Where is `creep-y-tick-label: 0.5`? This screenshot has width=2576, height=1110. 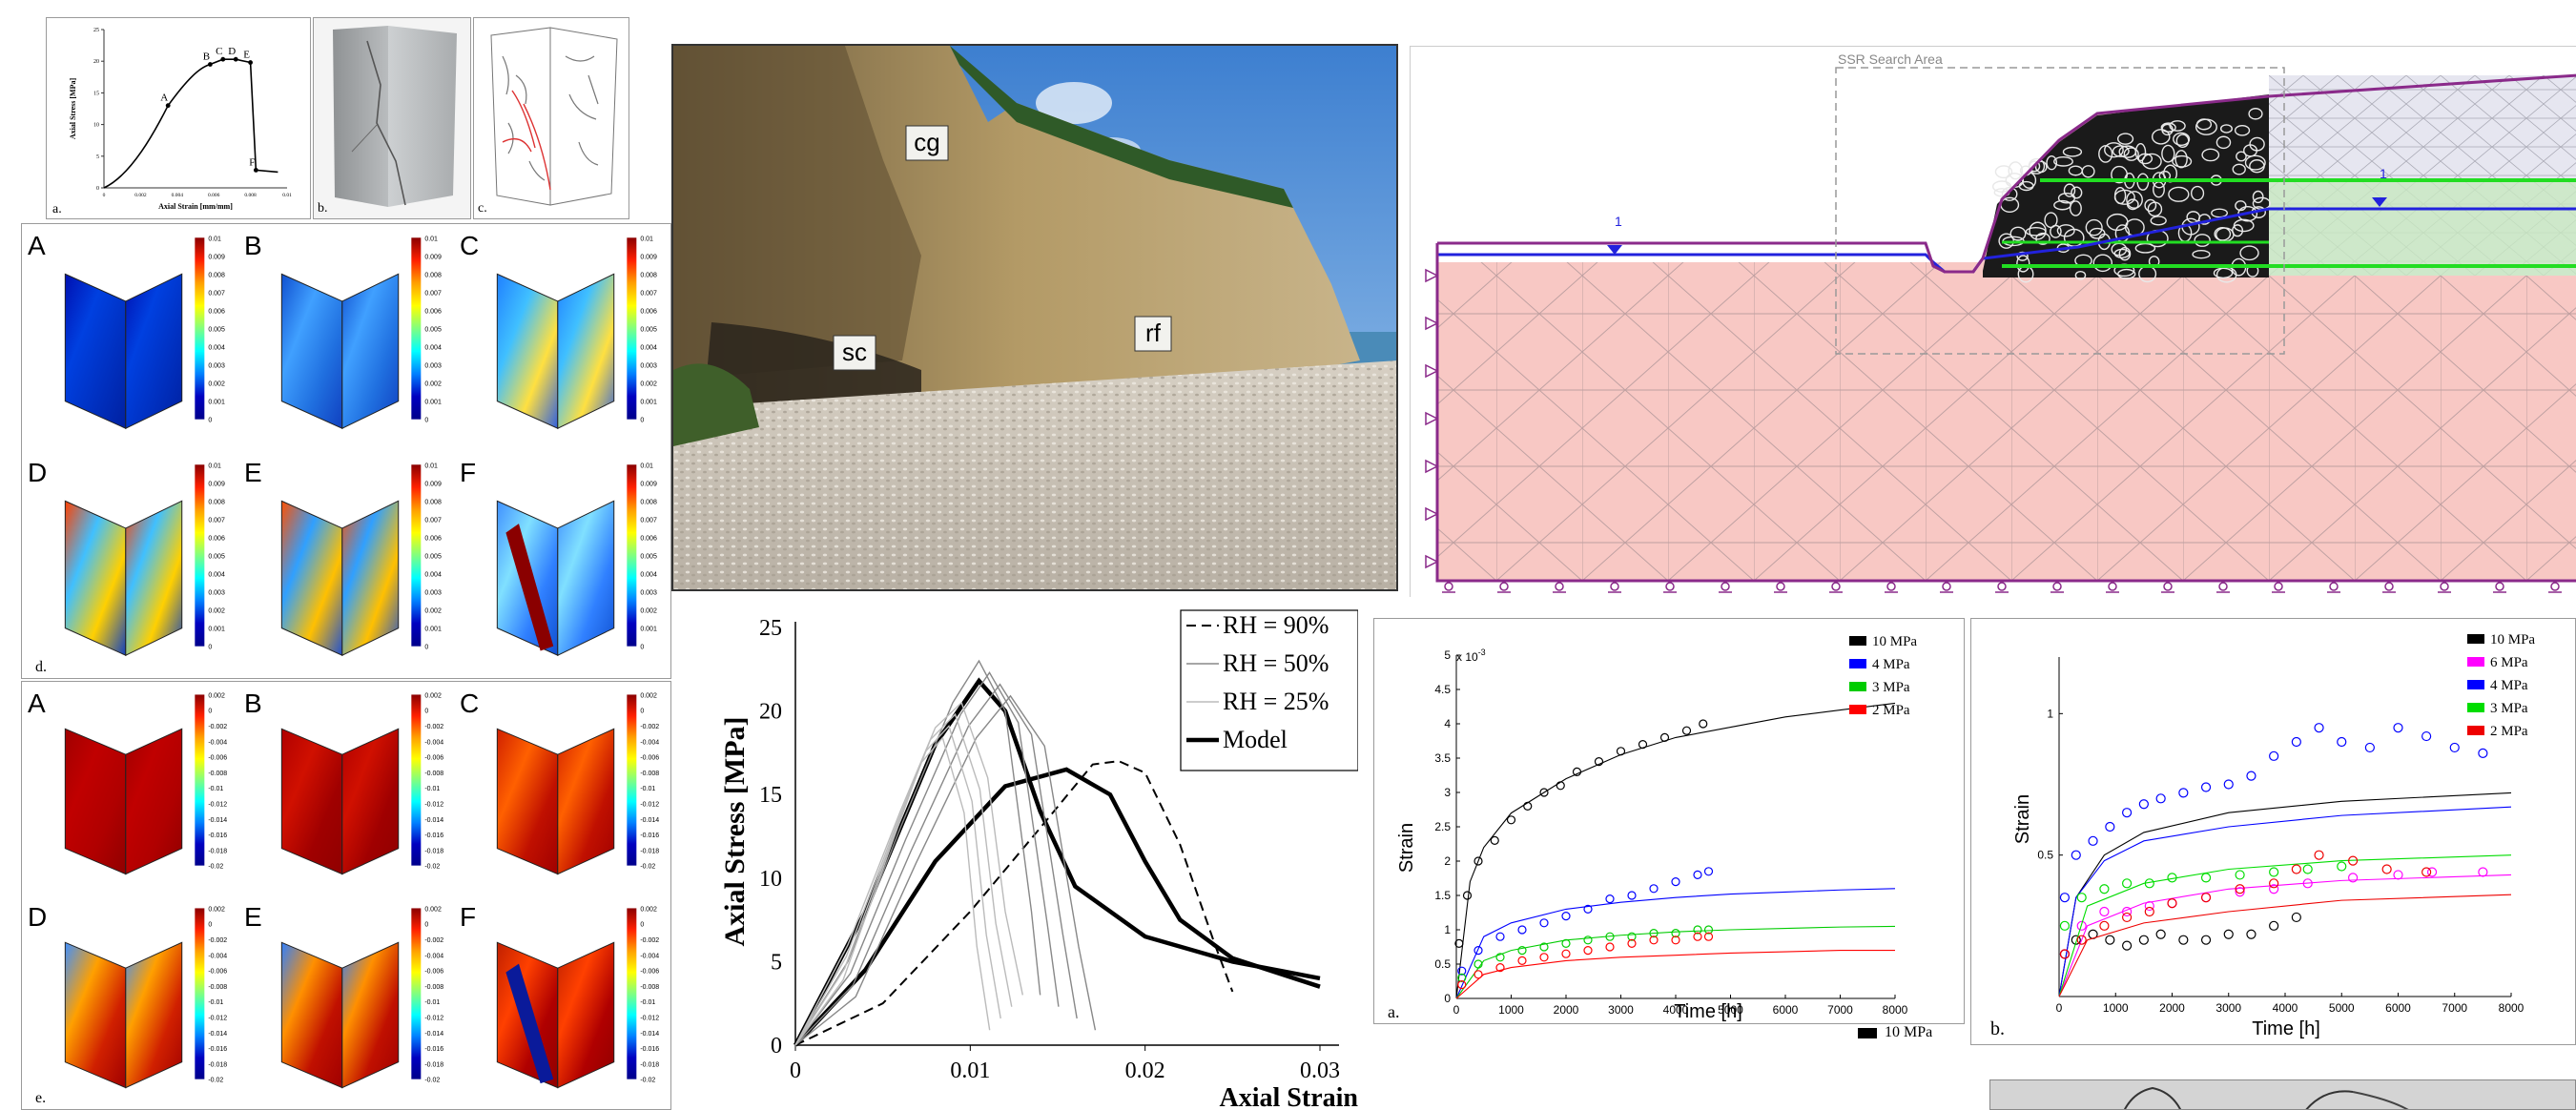
creep-y-tick-label: 0.5 is located at coordinates (2045, 855).